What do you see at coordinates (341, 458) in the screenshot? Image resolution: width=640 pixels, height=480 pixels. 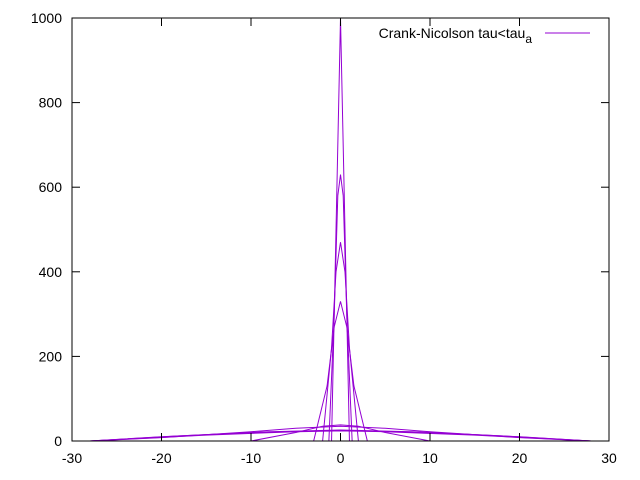 I see `x-tick-label: 0` at bounding box center [341, 458].